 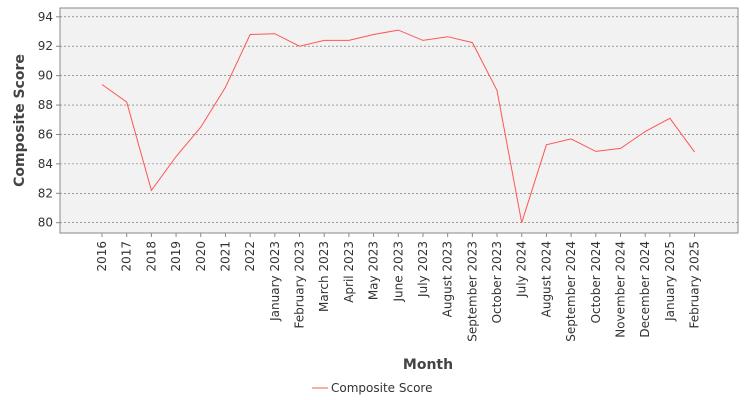 I want to click on x-tick-label: October 2023, so click(x=497, y=282).